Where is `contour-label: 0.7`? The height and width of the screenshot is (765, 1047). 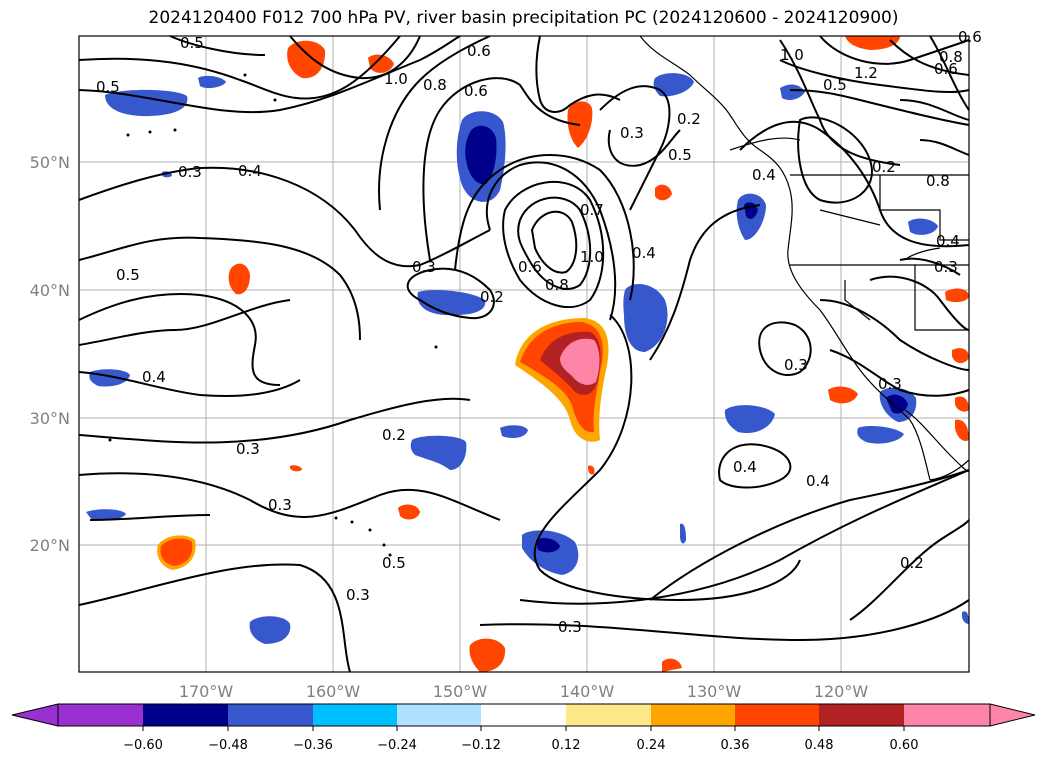
contour-label: 0.7 is located at coordinates (592, 210).